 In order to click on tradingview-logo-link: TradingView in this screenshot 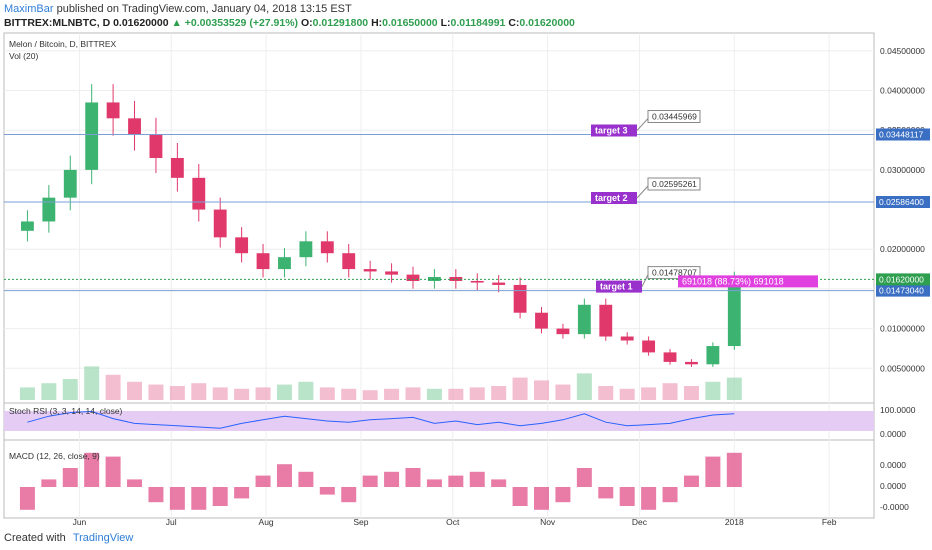, I will do `click(103, 538)`.